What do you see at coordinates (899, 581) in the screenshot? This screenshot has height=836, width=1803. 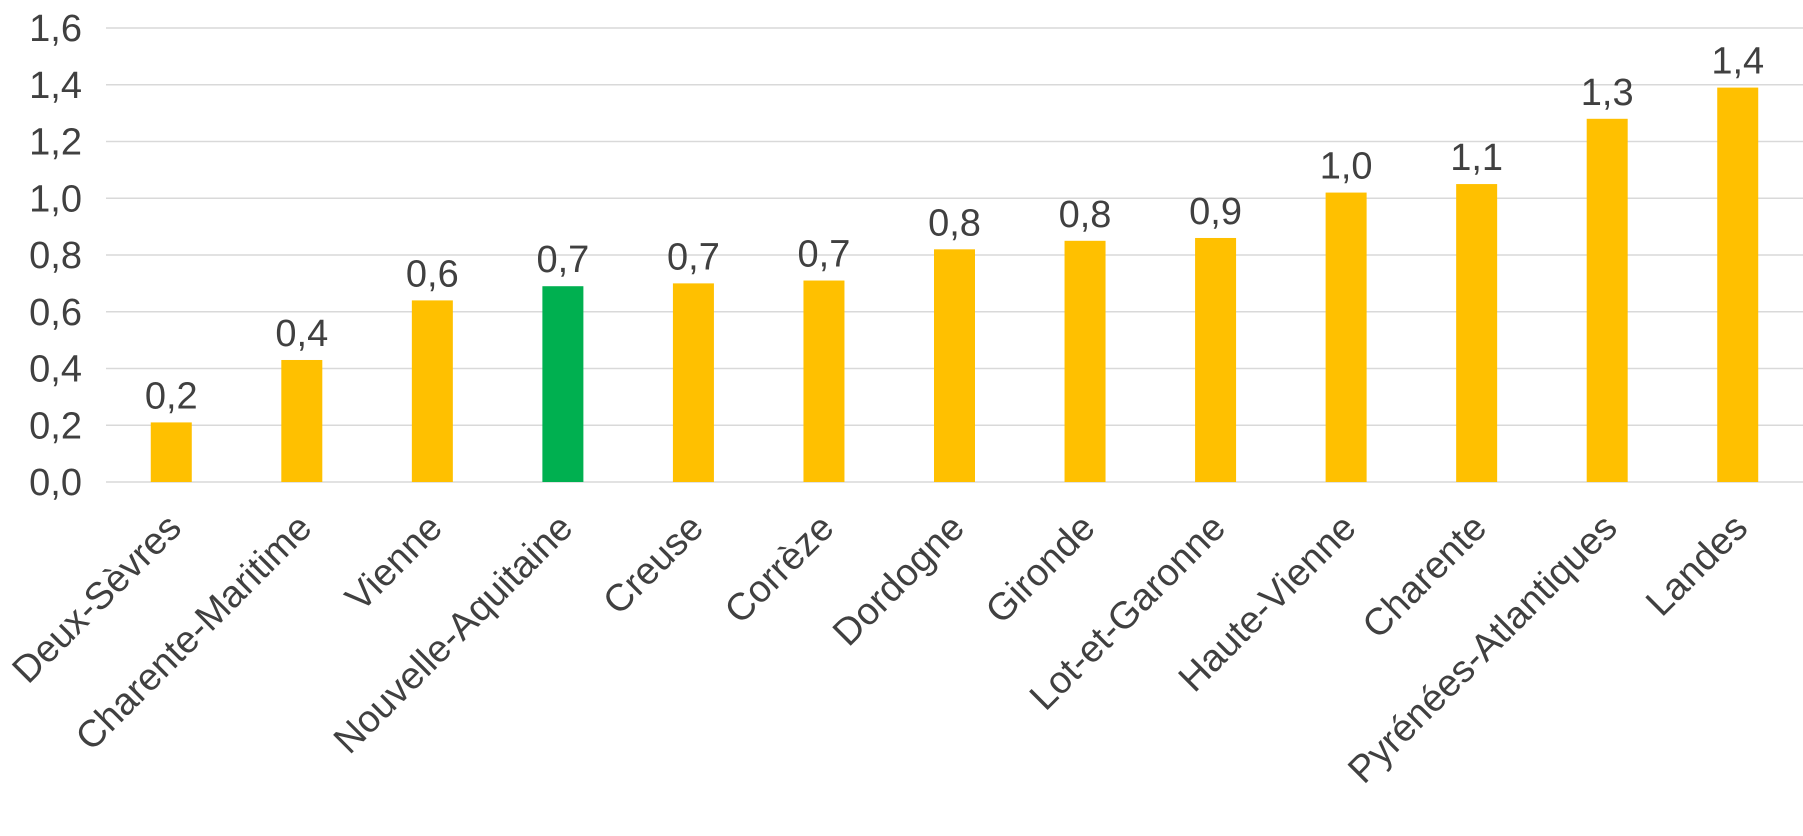 I see `x-category-label: Dordogne` at bounding box center [899, 581].